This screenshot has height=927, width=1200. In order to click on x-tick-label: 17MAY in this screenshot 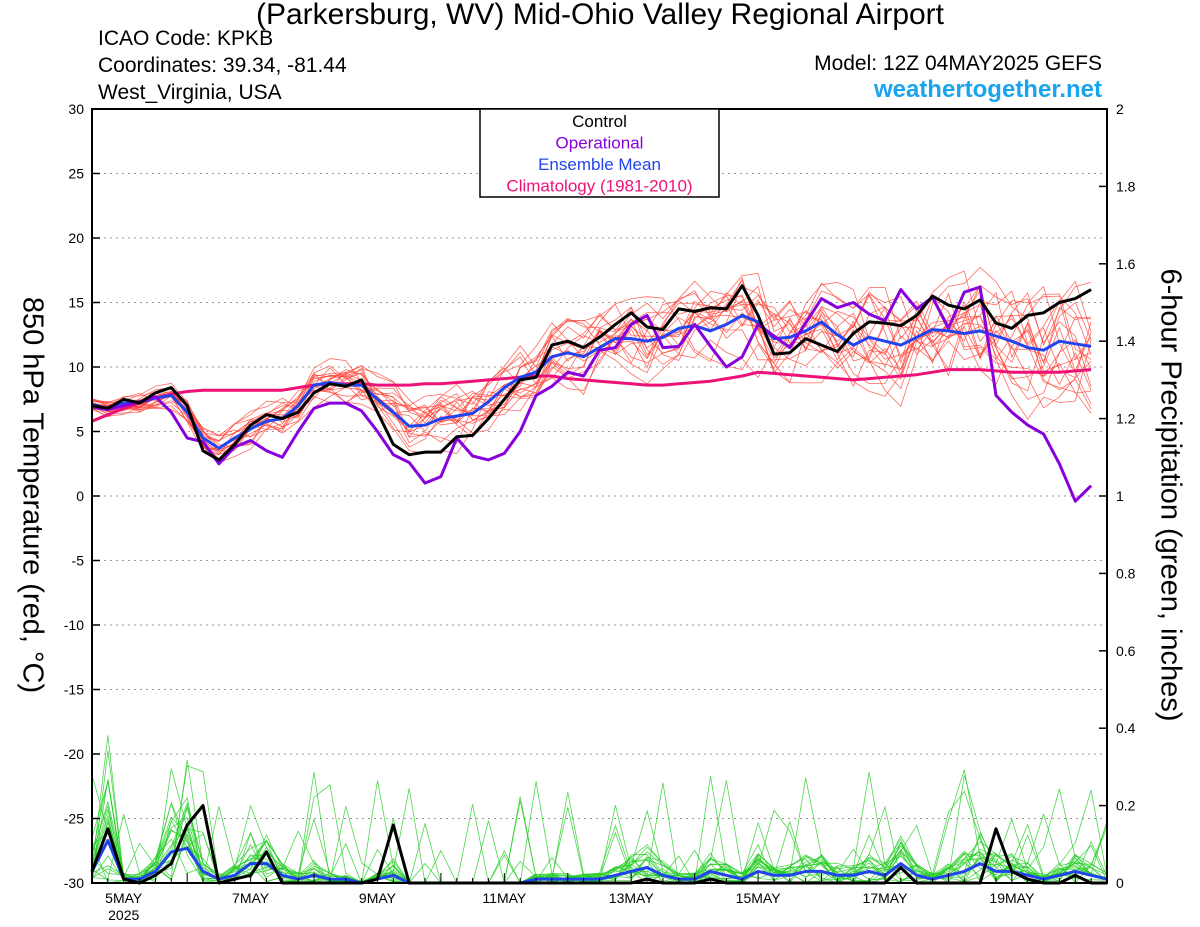, I will do `click(886, 898)`.